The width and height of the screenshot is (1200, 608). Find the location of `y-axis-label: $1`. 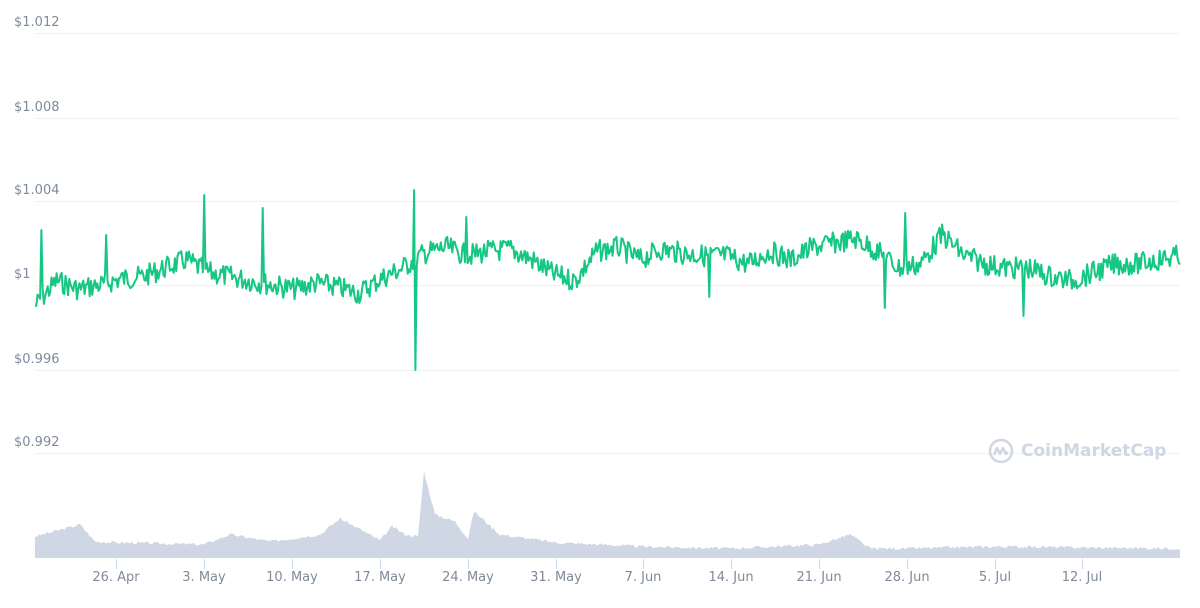

y-axis-label: $1 is located at coordinates (22, 274).